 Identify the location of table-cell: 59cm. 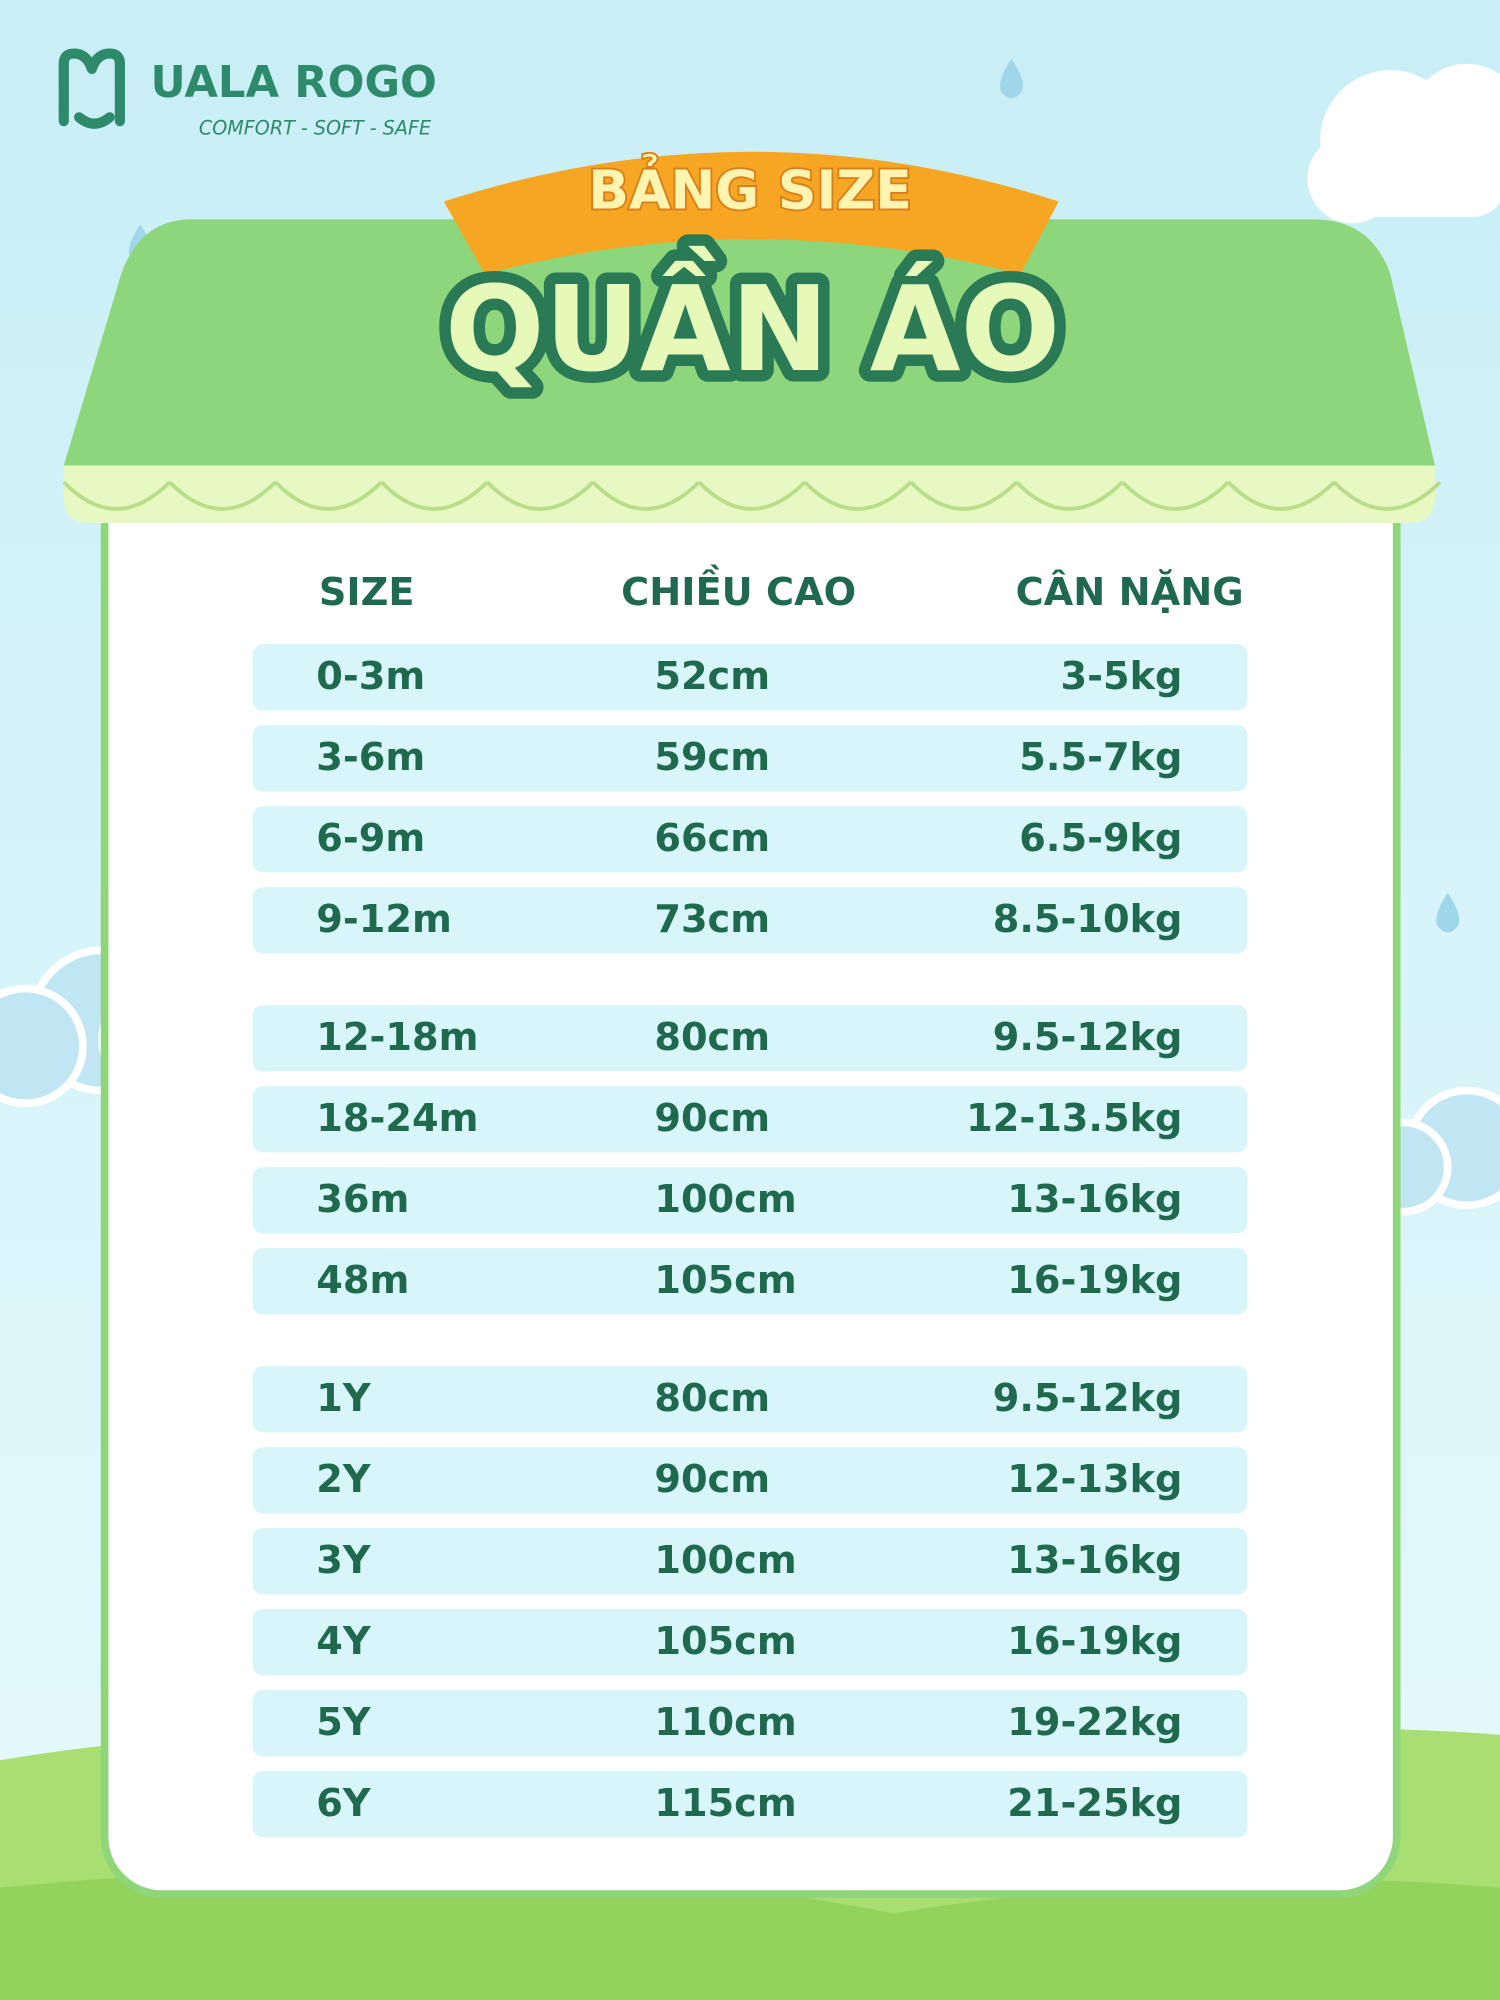
(712, 757).